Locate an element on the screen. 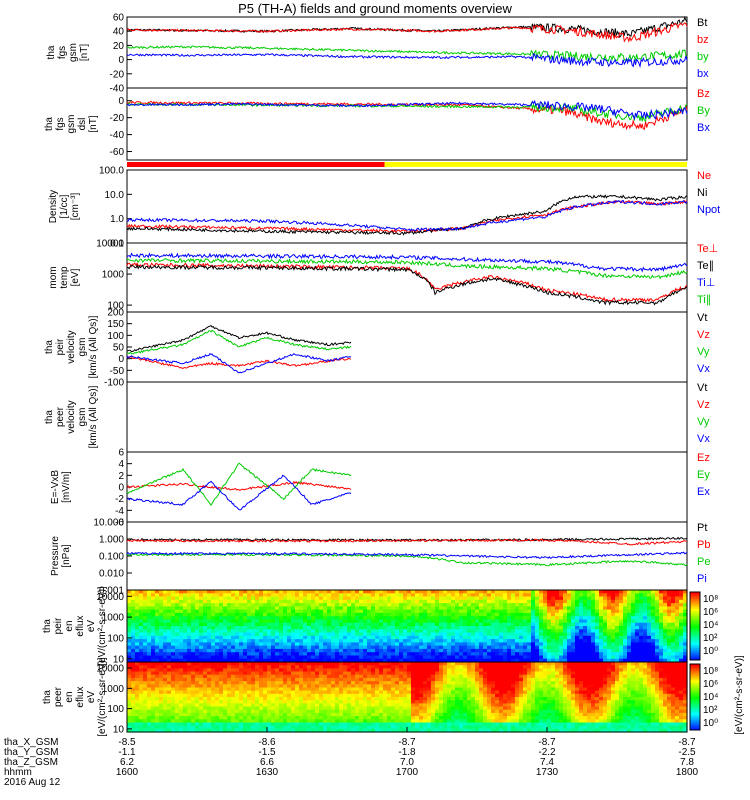  y-axis-label: [km/s (All Qs)] is located at coordinates (93, 416).